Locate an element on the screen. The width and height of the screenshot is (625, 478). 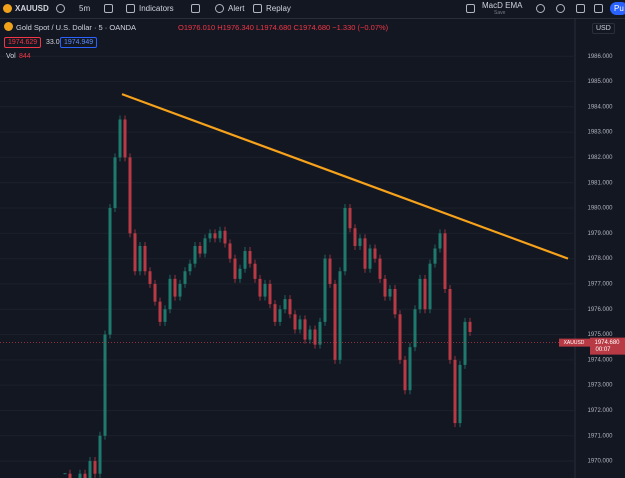
y-tick-label: 1973.000 is located at coordinates (600, 386).